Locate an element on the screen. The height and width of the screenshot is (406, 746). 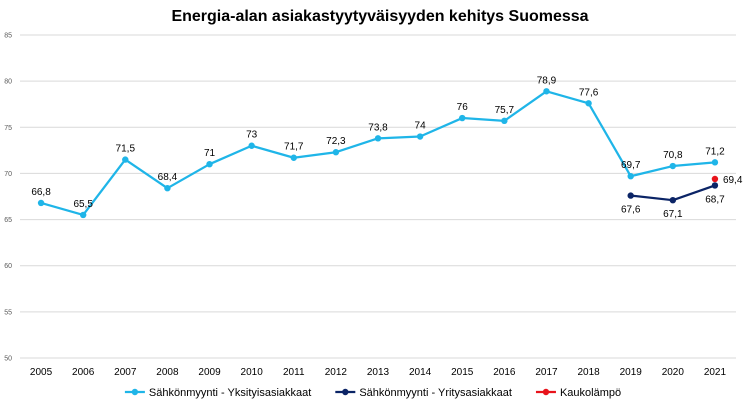
y-tick-label: 75 is located at coordinates (8, 128).